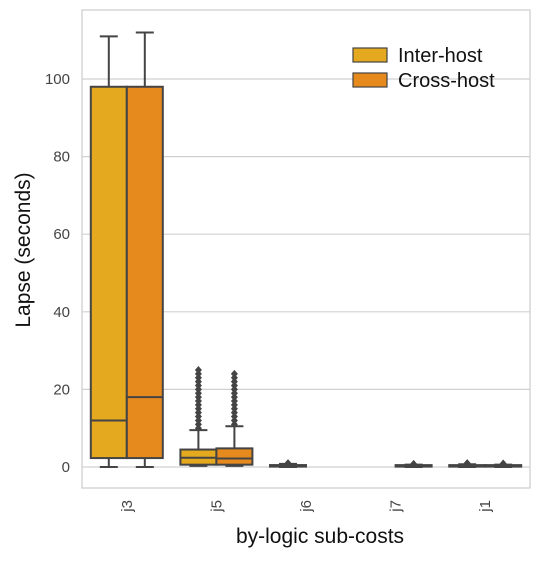  Describe the element at coordinates (423, 68) in the screenshot. I see `legend: Inter-host Cross-host` at that location.